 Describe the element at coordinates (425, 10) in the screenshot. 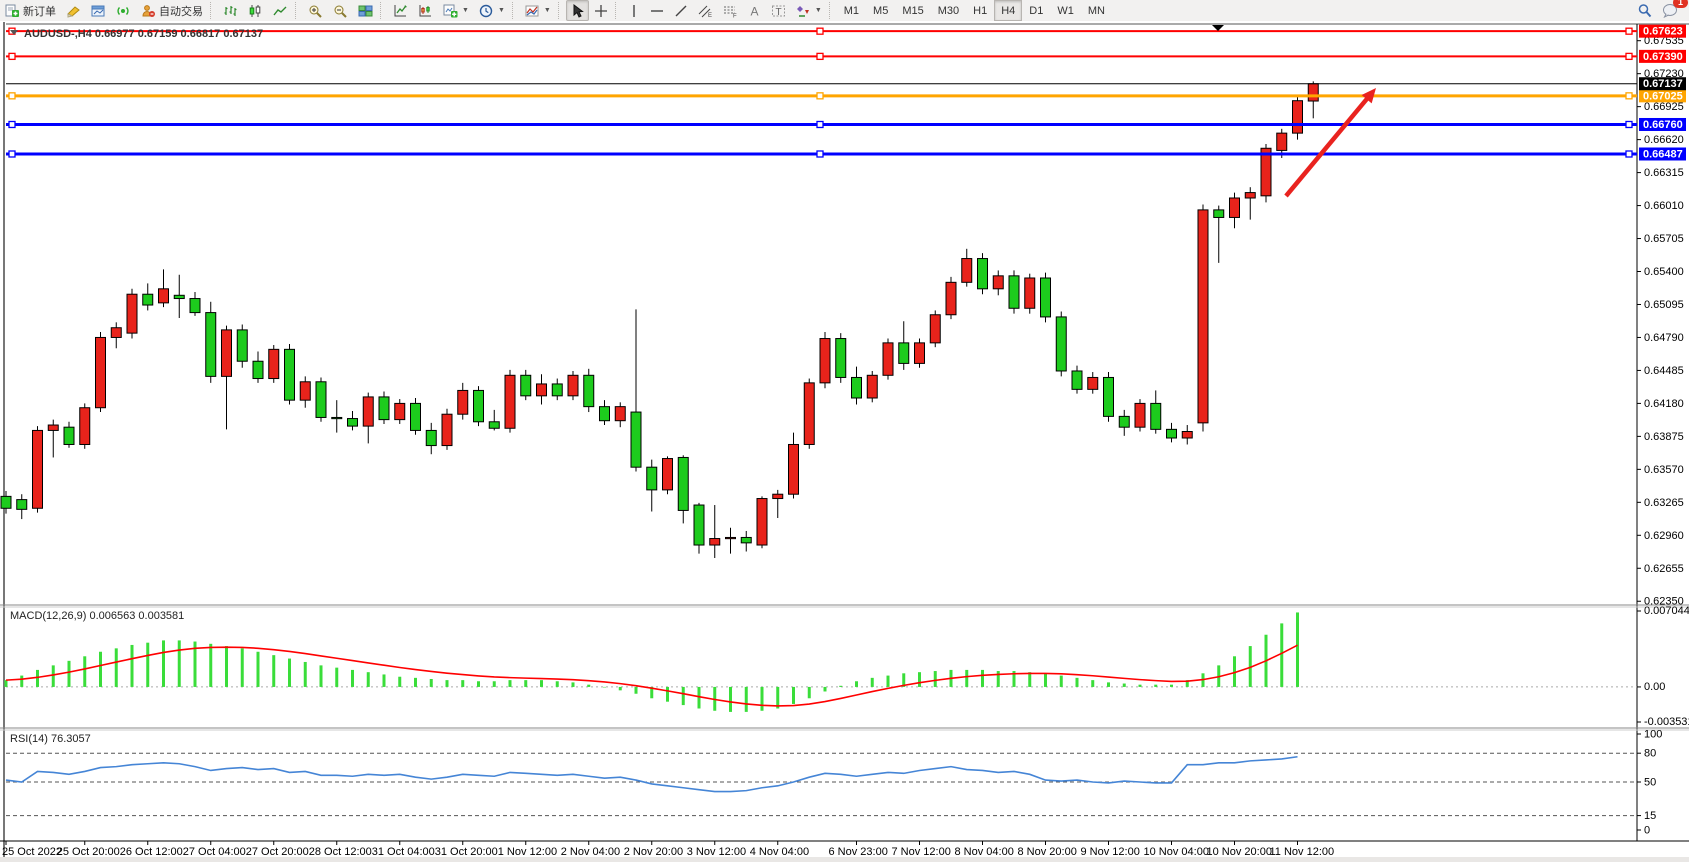

I see `indicator-window2-button` at that location.